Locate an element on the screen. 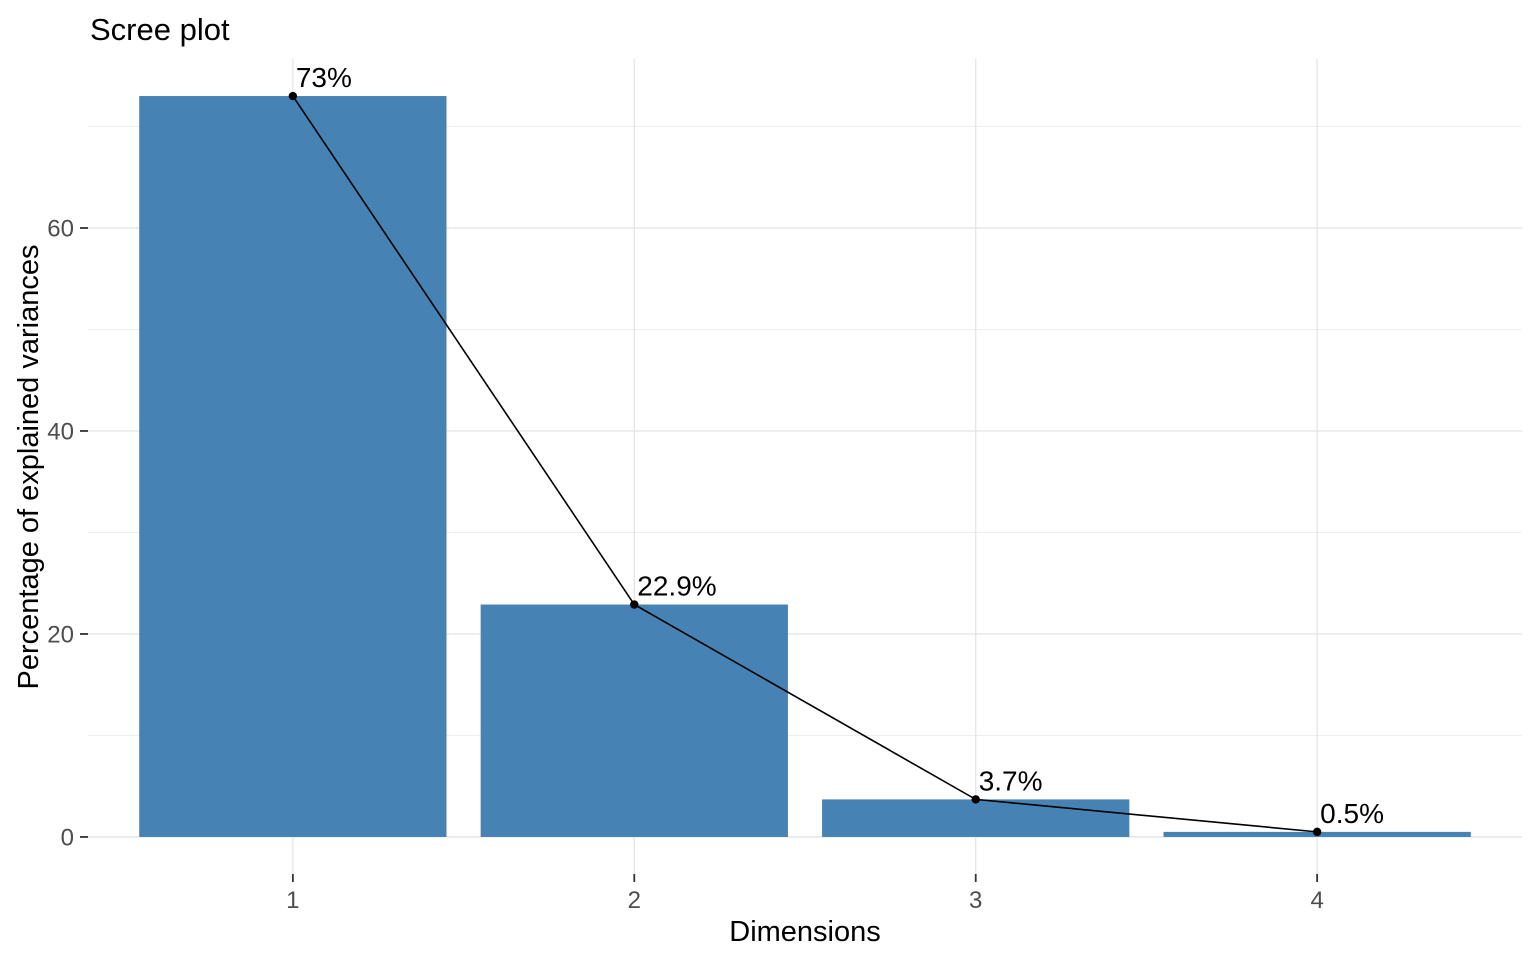  chart-title: Scree plot is located at coordinates (160, 29).